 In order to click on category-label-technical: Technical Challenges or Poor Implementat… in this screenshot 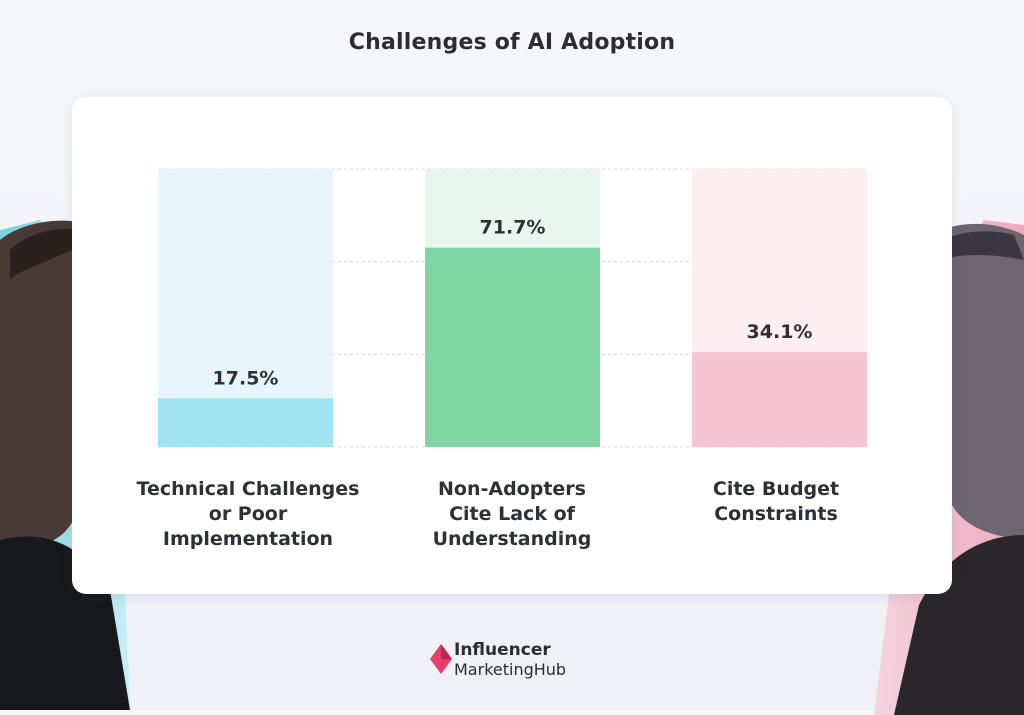, I will do `click(248, 514)`.